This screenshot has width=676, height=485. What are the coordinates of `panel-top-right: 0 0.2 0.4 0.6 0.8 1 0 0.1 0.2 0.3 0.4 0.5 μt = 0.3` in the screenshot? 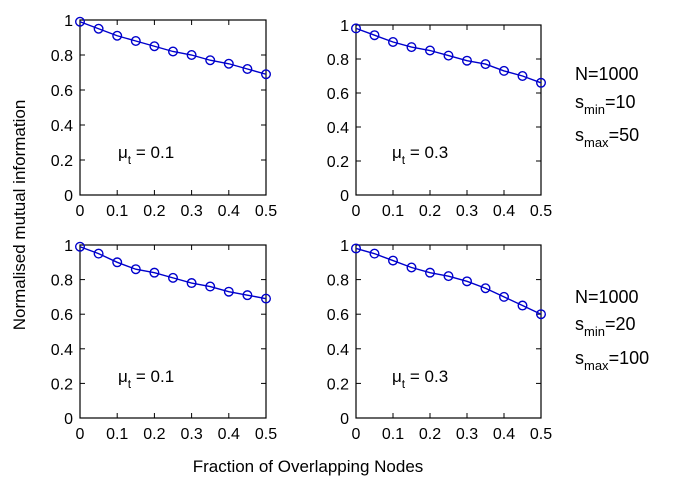 It's located at (439, 119).